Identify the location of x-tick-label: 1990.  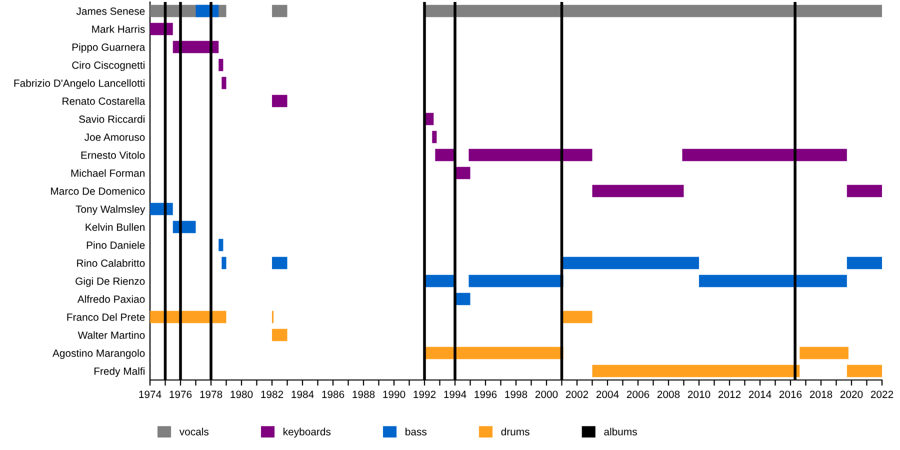
(394, 394).